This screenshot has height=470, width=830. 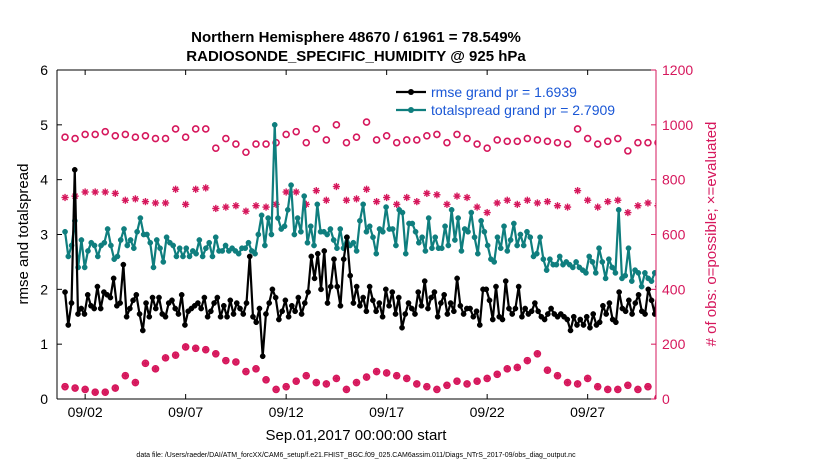 I want to click on x-tick-label: 09/27, so click(x=587, y=412).